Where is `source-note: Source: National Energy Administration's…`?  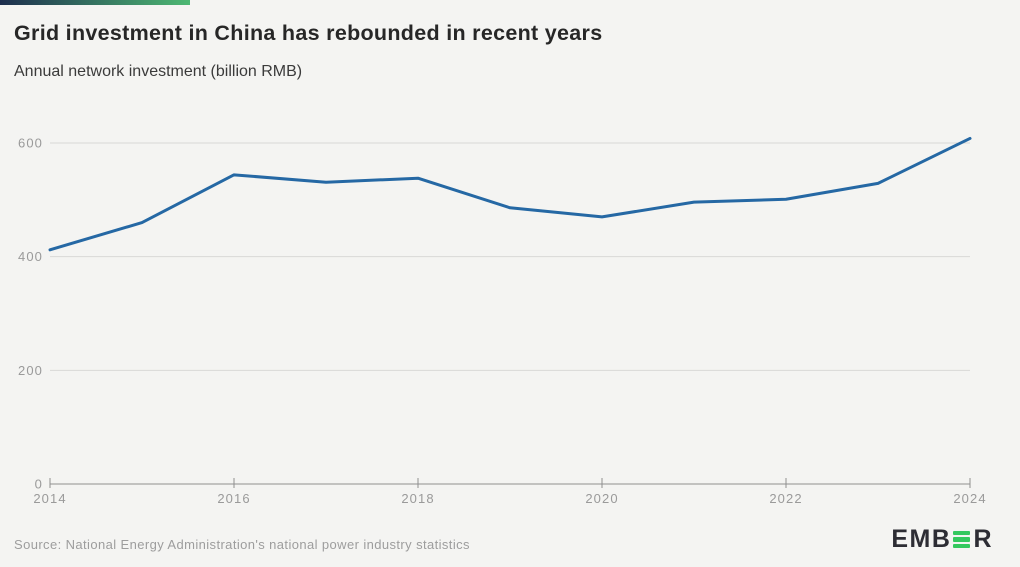 source-note: Source: National Energy Administration's… is located at coordinates (242, 544).